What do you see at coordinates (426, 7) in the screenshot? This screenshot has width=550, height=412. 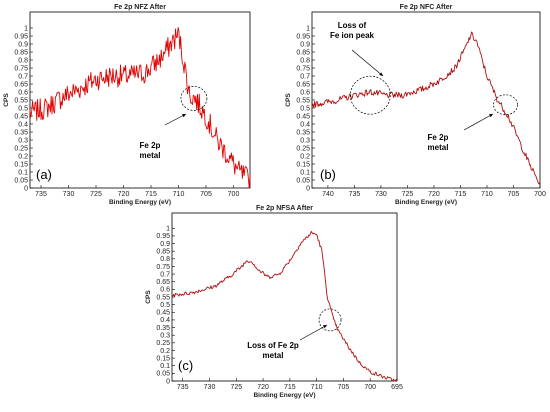 I see `chart-title: Fe 2p NFC After` at bounding box center [426, 7].